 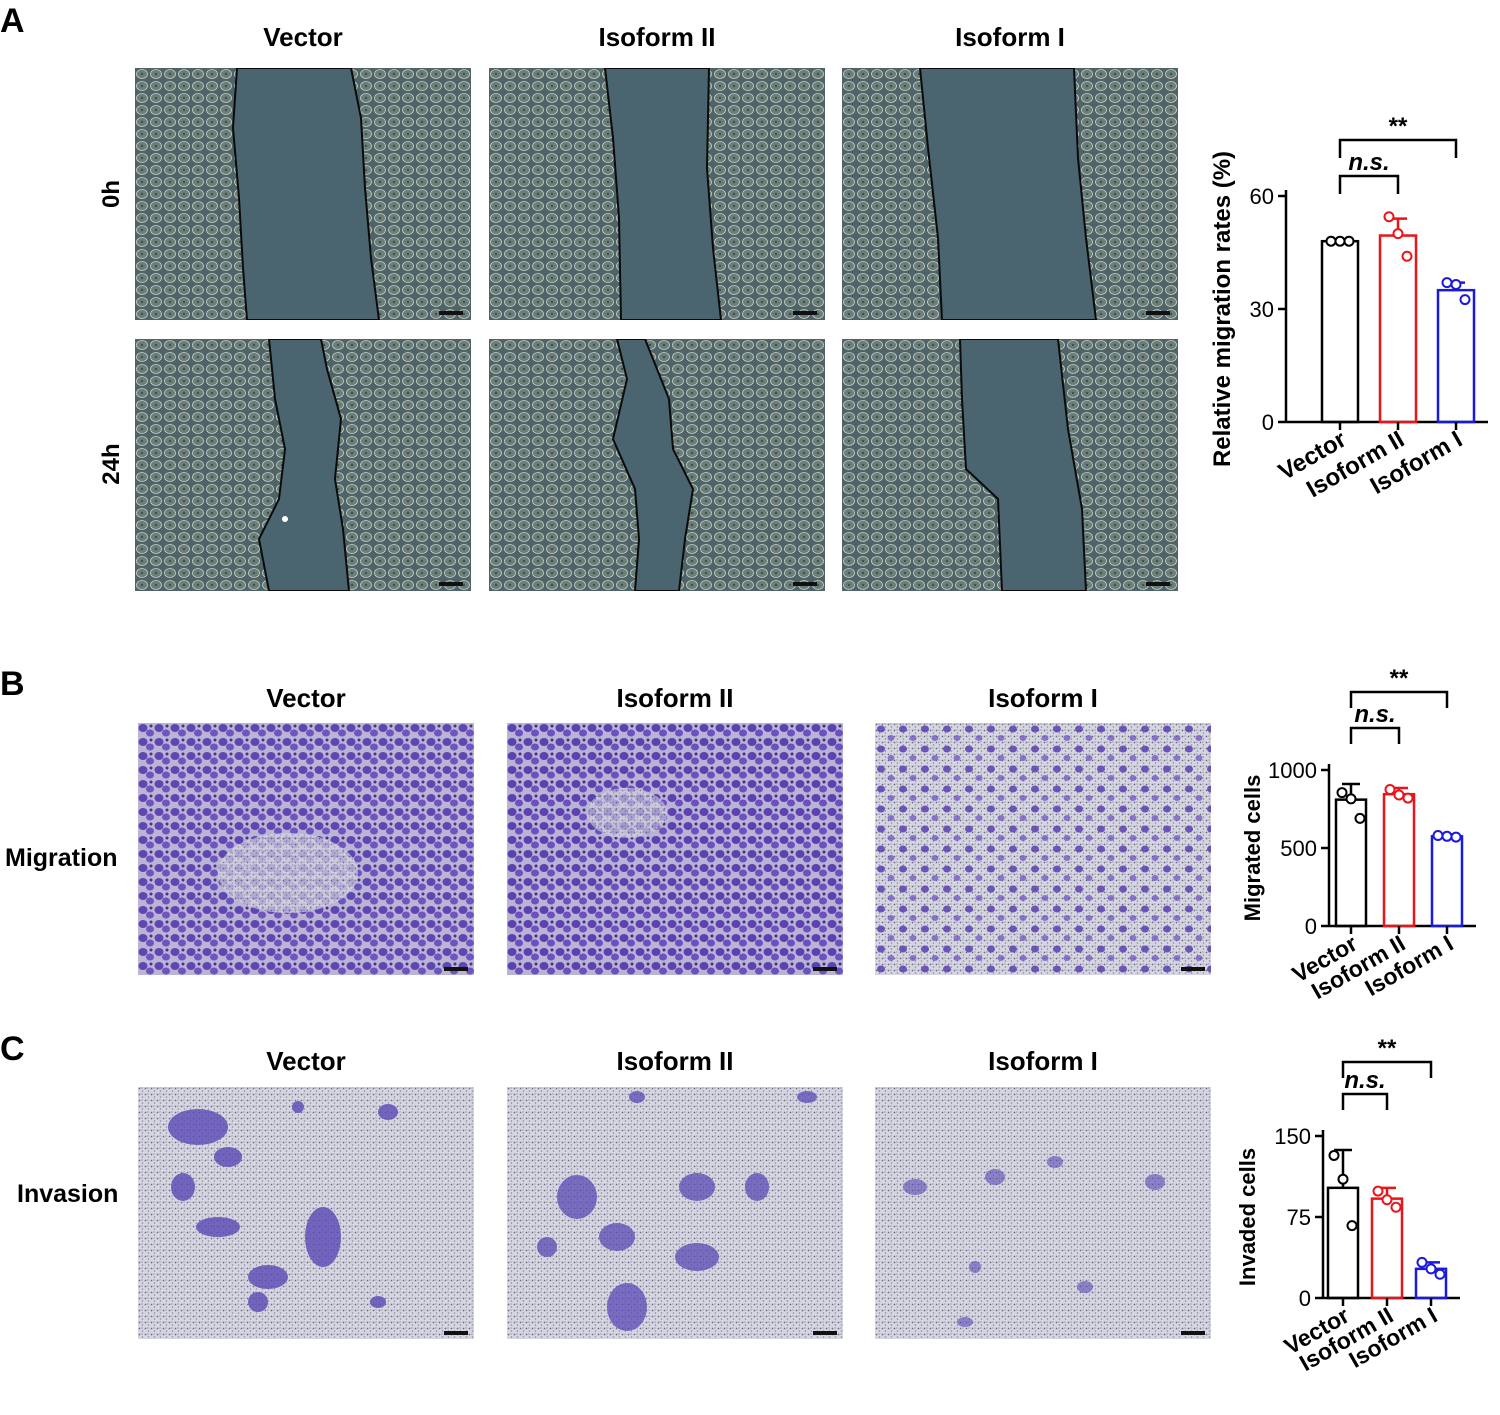 What do you see at coordinates (1252, 848) in the screenshot?
I see `y-axis-label: Migrated cells` at bounding box center [1252, 848].